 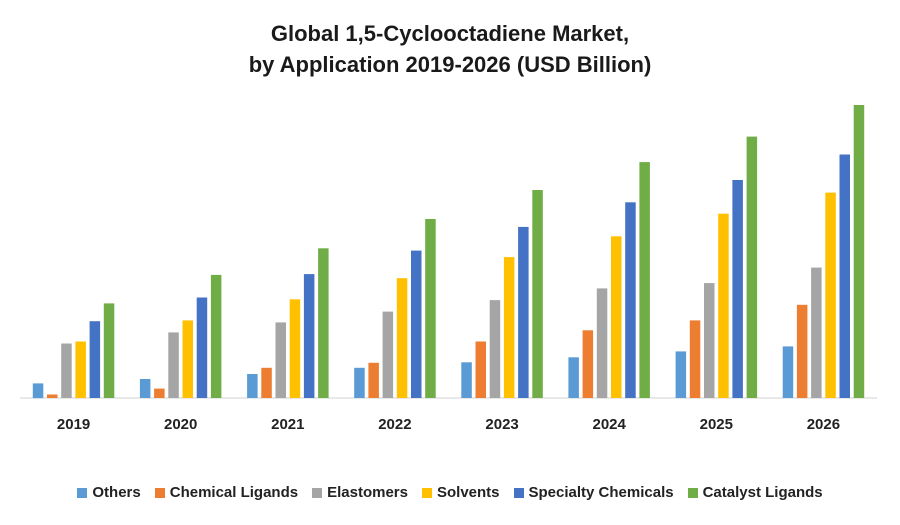 What do you see at coordinates (752, 267) in the screenshot?
I see `bar-catalyst-ligands-2025` at bounding box center [752, 267].